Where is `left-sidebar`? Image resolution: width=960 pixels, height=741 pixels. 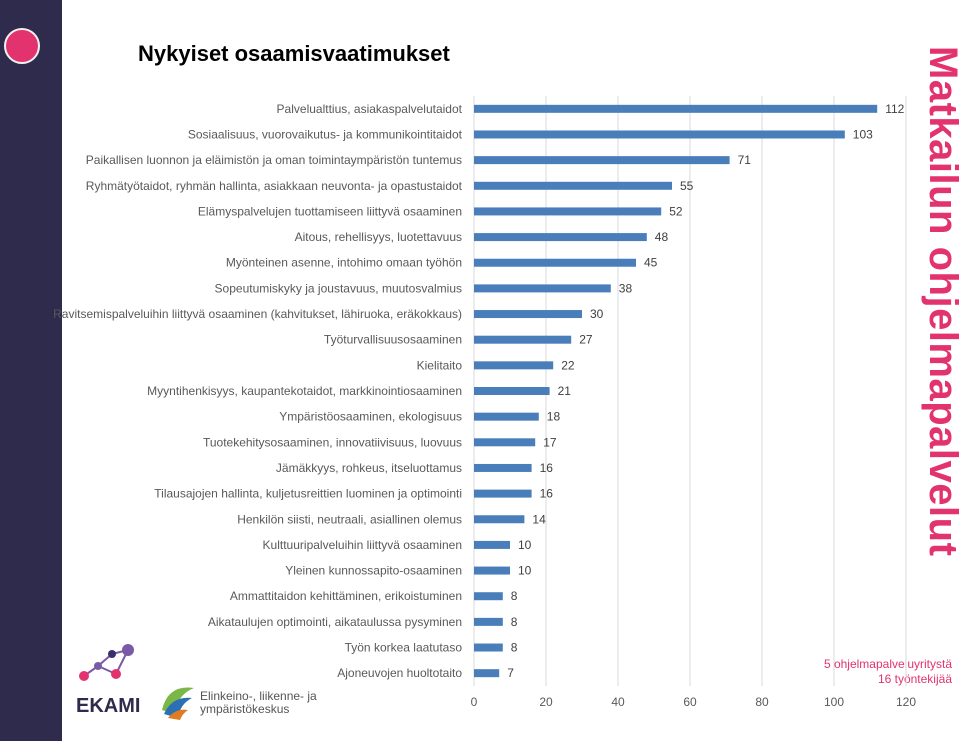
left-sidebar is located at coordinates (31, 370).